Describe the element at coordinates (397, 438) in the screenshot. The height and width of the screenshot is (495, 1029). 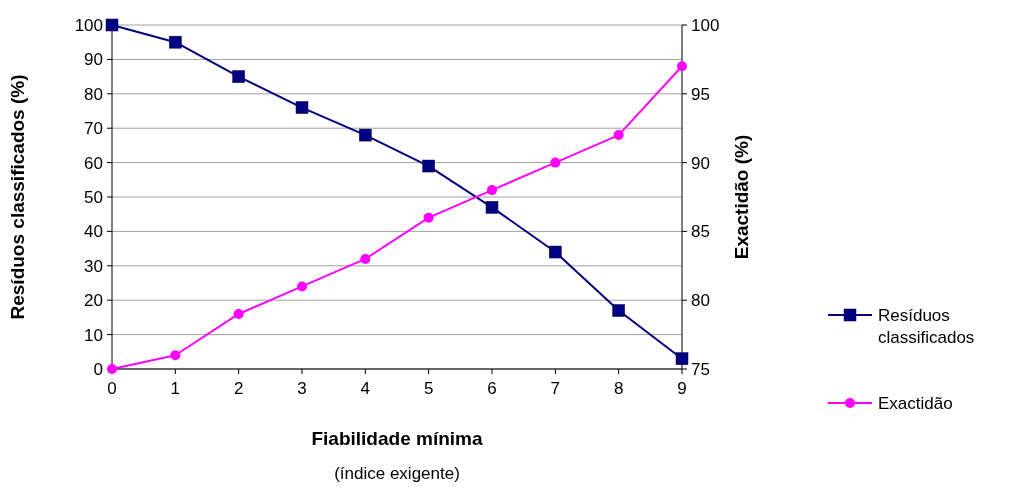
I see `x-axis-title: Fiabilidade mínima` at that location.